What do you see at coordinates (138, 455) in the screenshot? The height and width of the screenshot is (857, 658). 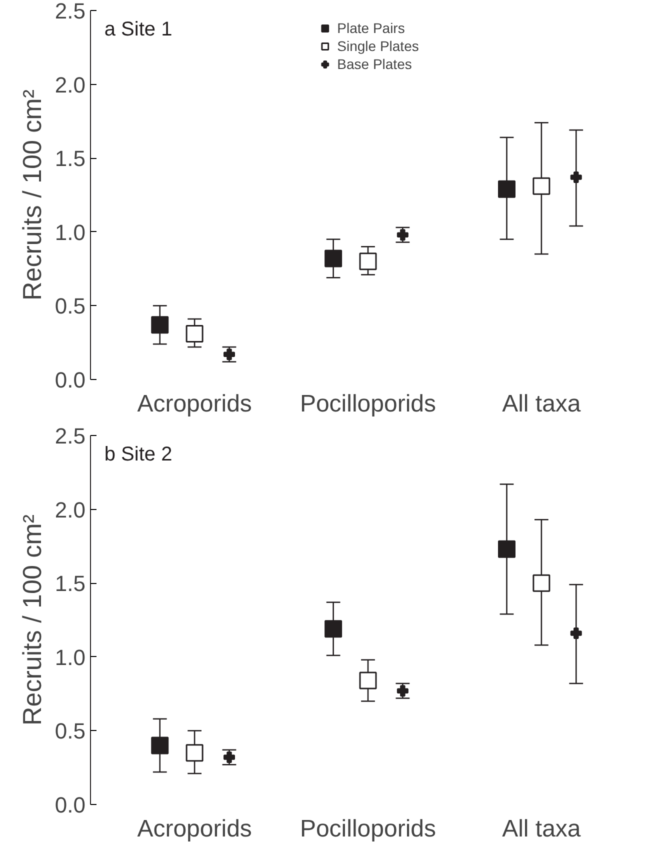 I see `chart-title: b Site 2` at bounding box center [138, 455].